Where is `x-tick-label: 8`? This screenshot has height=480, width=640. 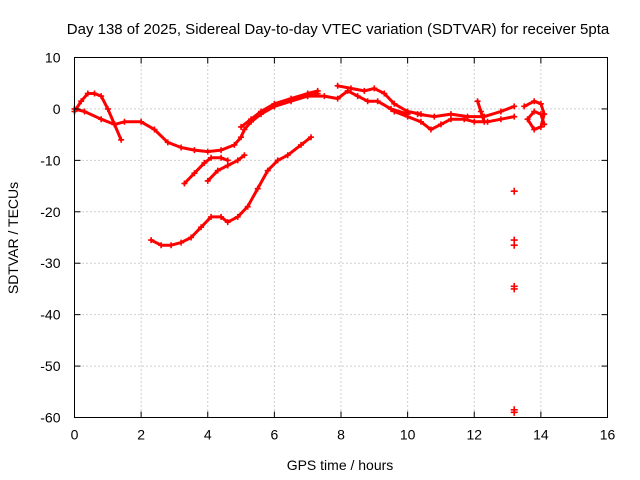 x-tick-label: 8 is located at coordinates (341, 435).